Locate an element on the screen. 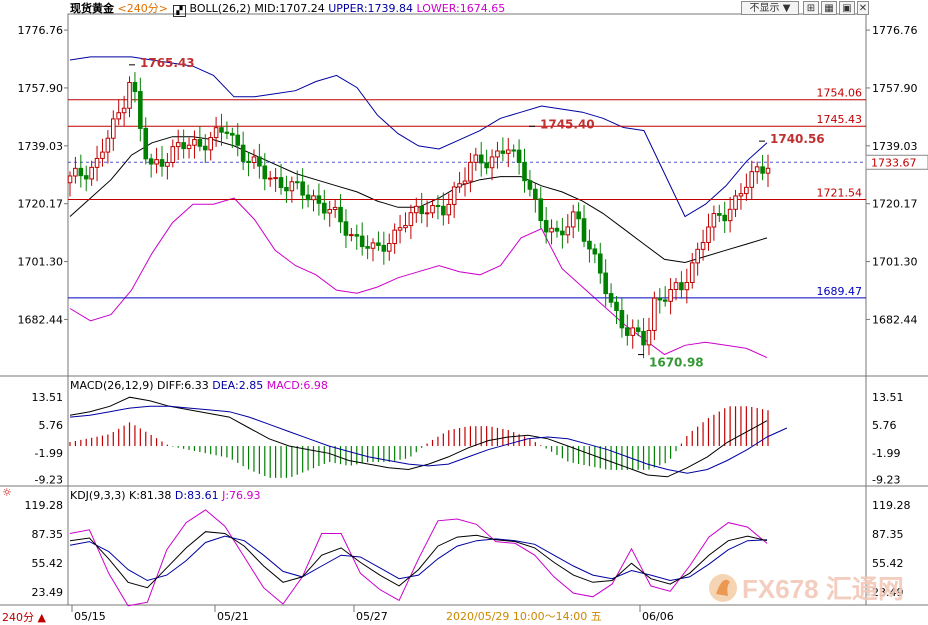  period-label: <240分> is located at coordinates (142, 8).